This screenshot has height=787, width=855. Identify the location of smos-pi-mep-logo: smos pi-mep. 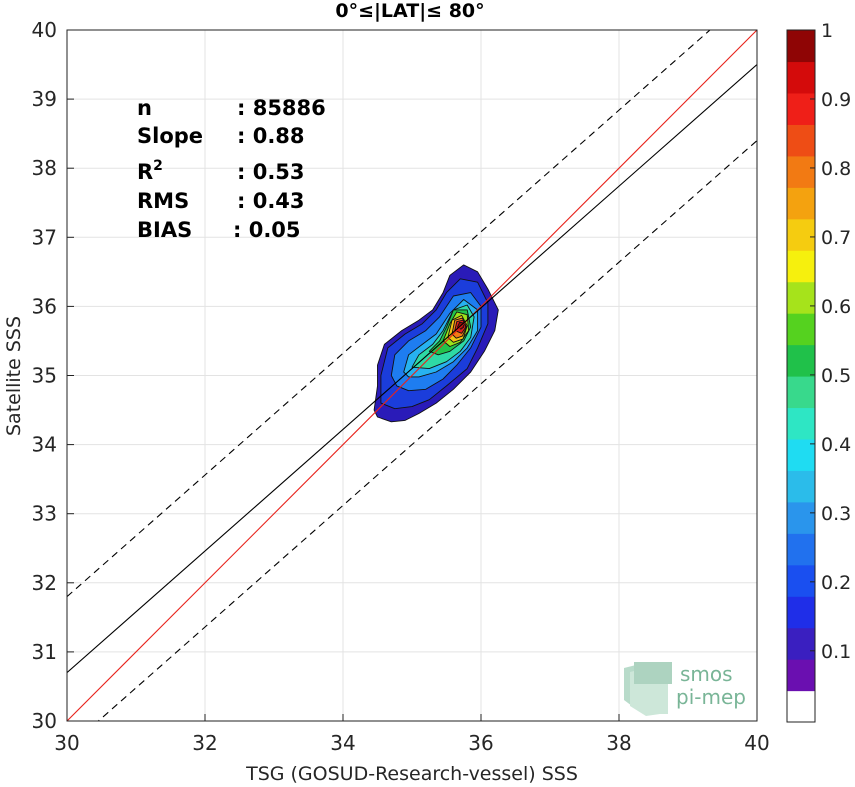
(685, 689).